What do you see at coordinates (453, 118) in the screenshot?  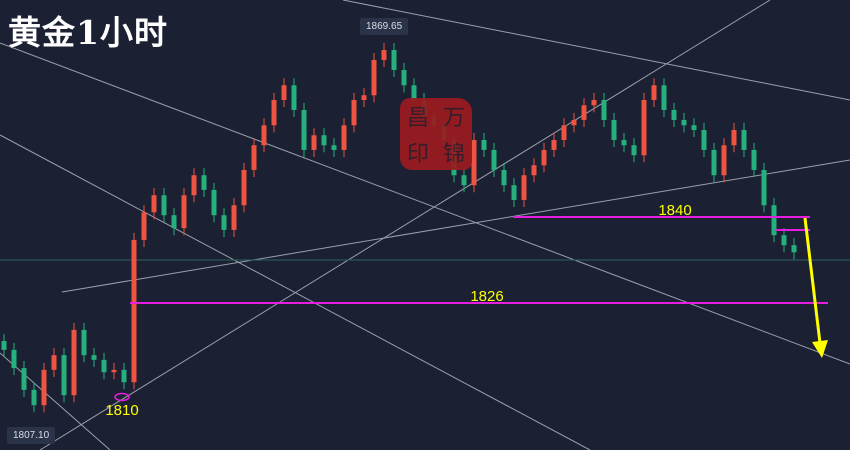 I see `seal-char: 万` at bounding box center [453, 118].